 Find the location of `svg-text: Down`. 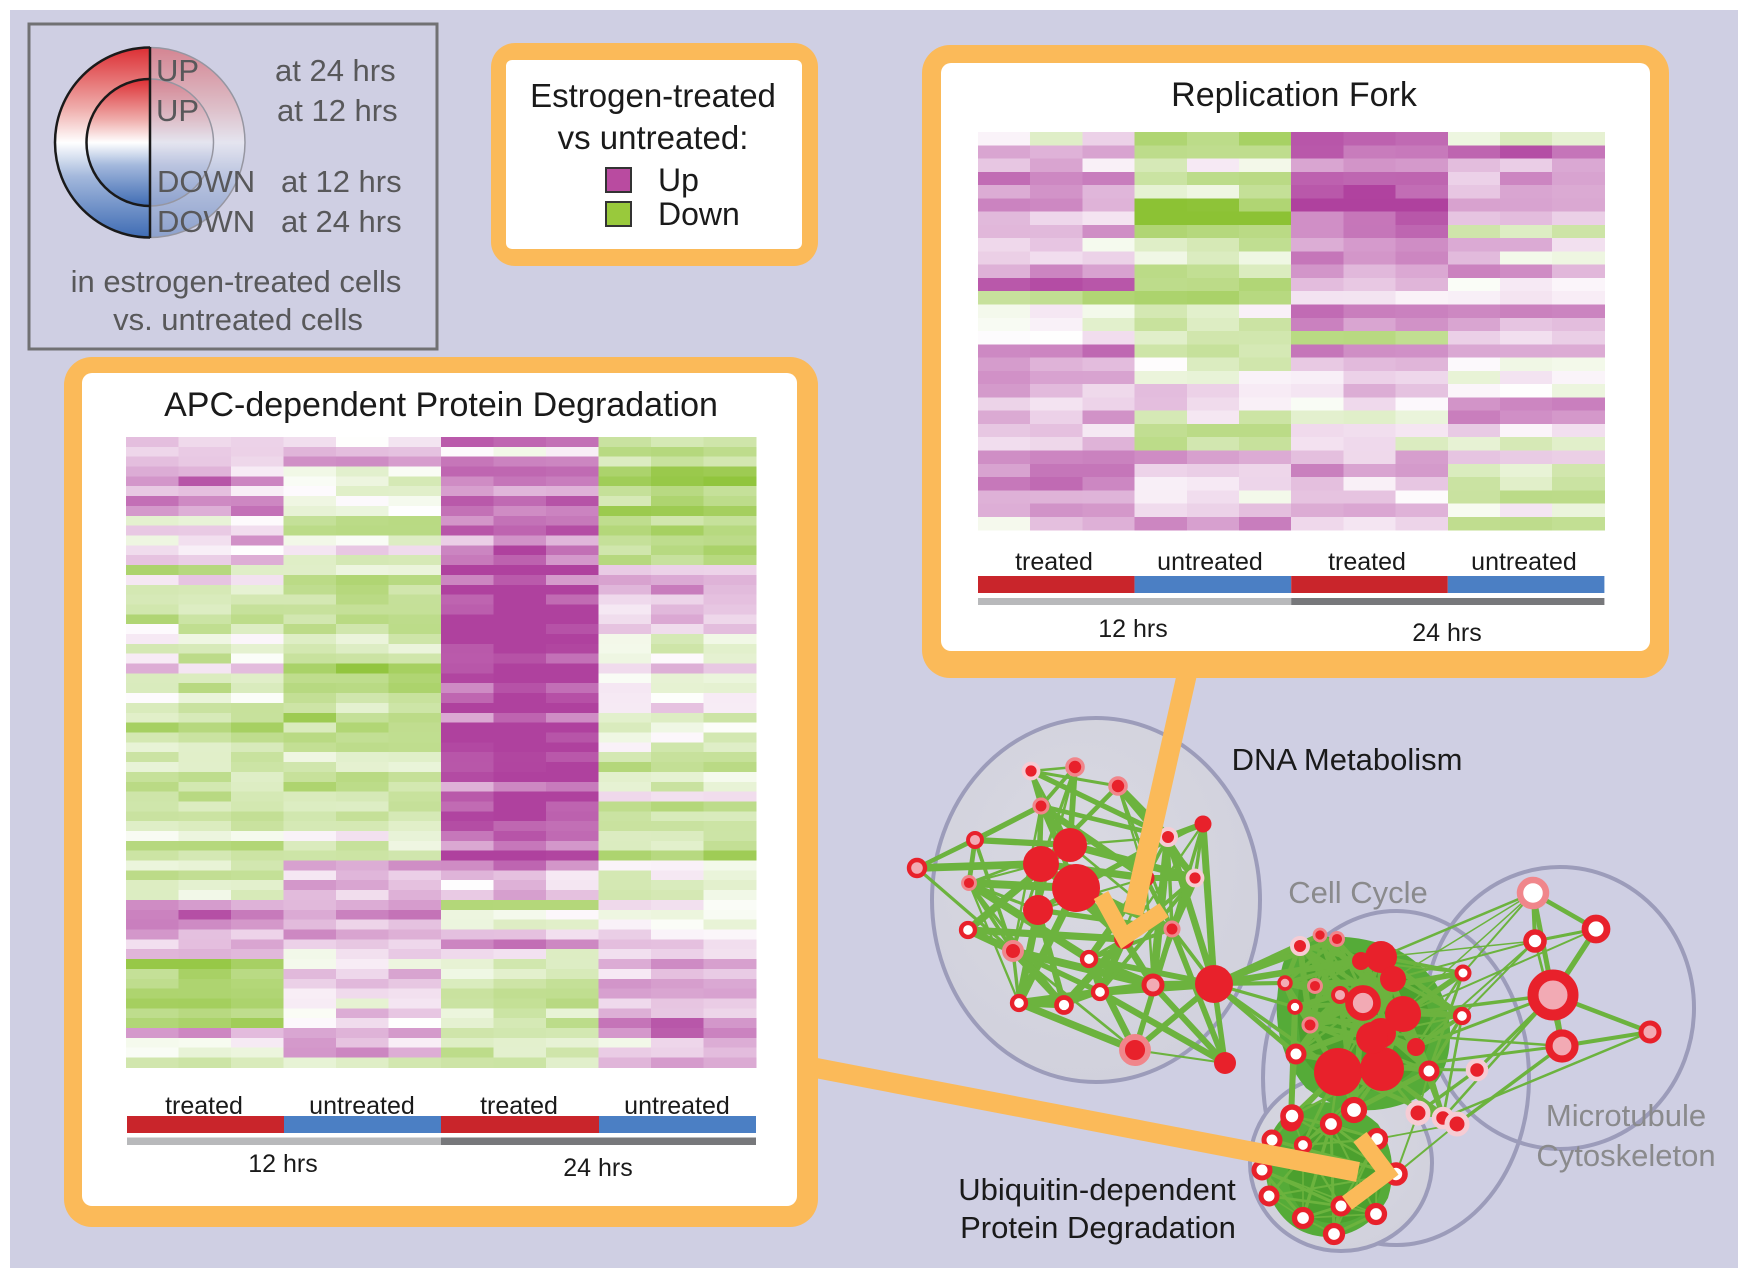

svg-text: Down is located at coordinates (699, 214).